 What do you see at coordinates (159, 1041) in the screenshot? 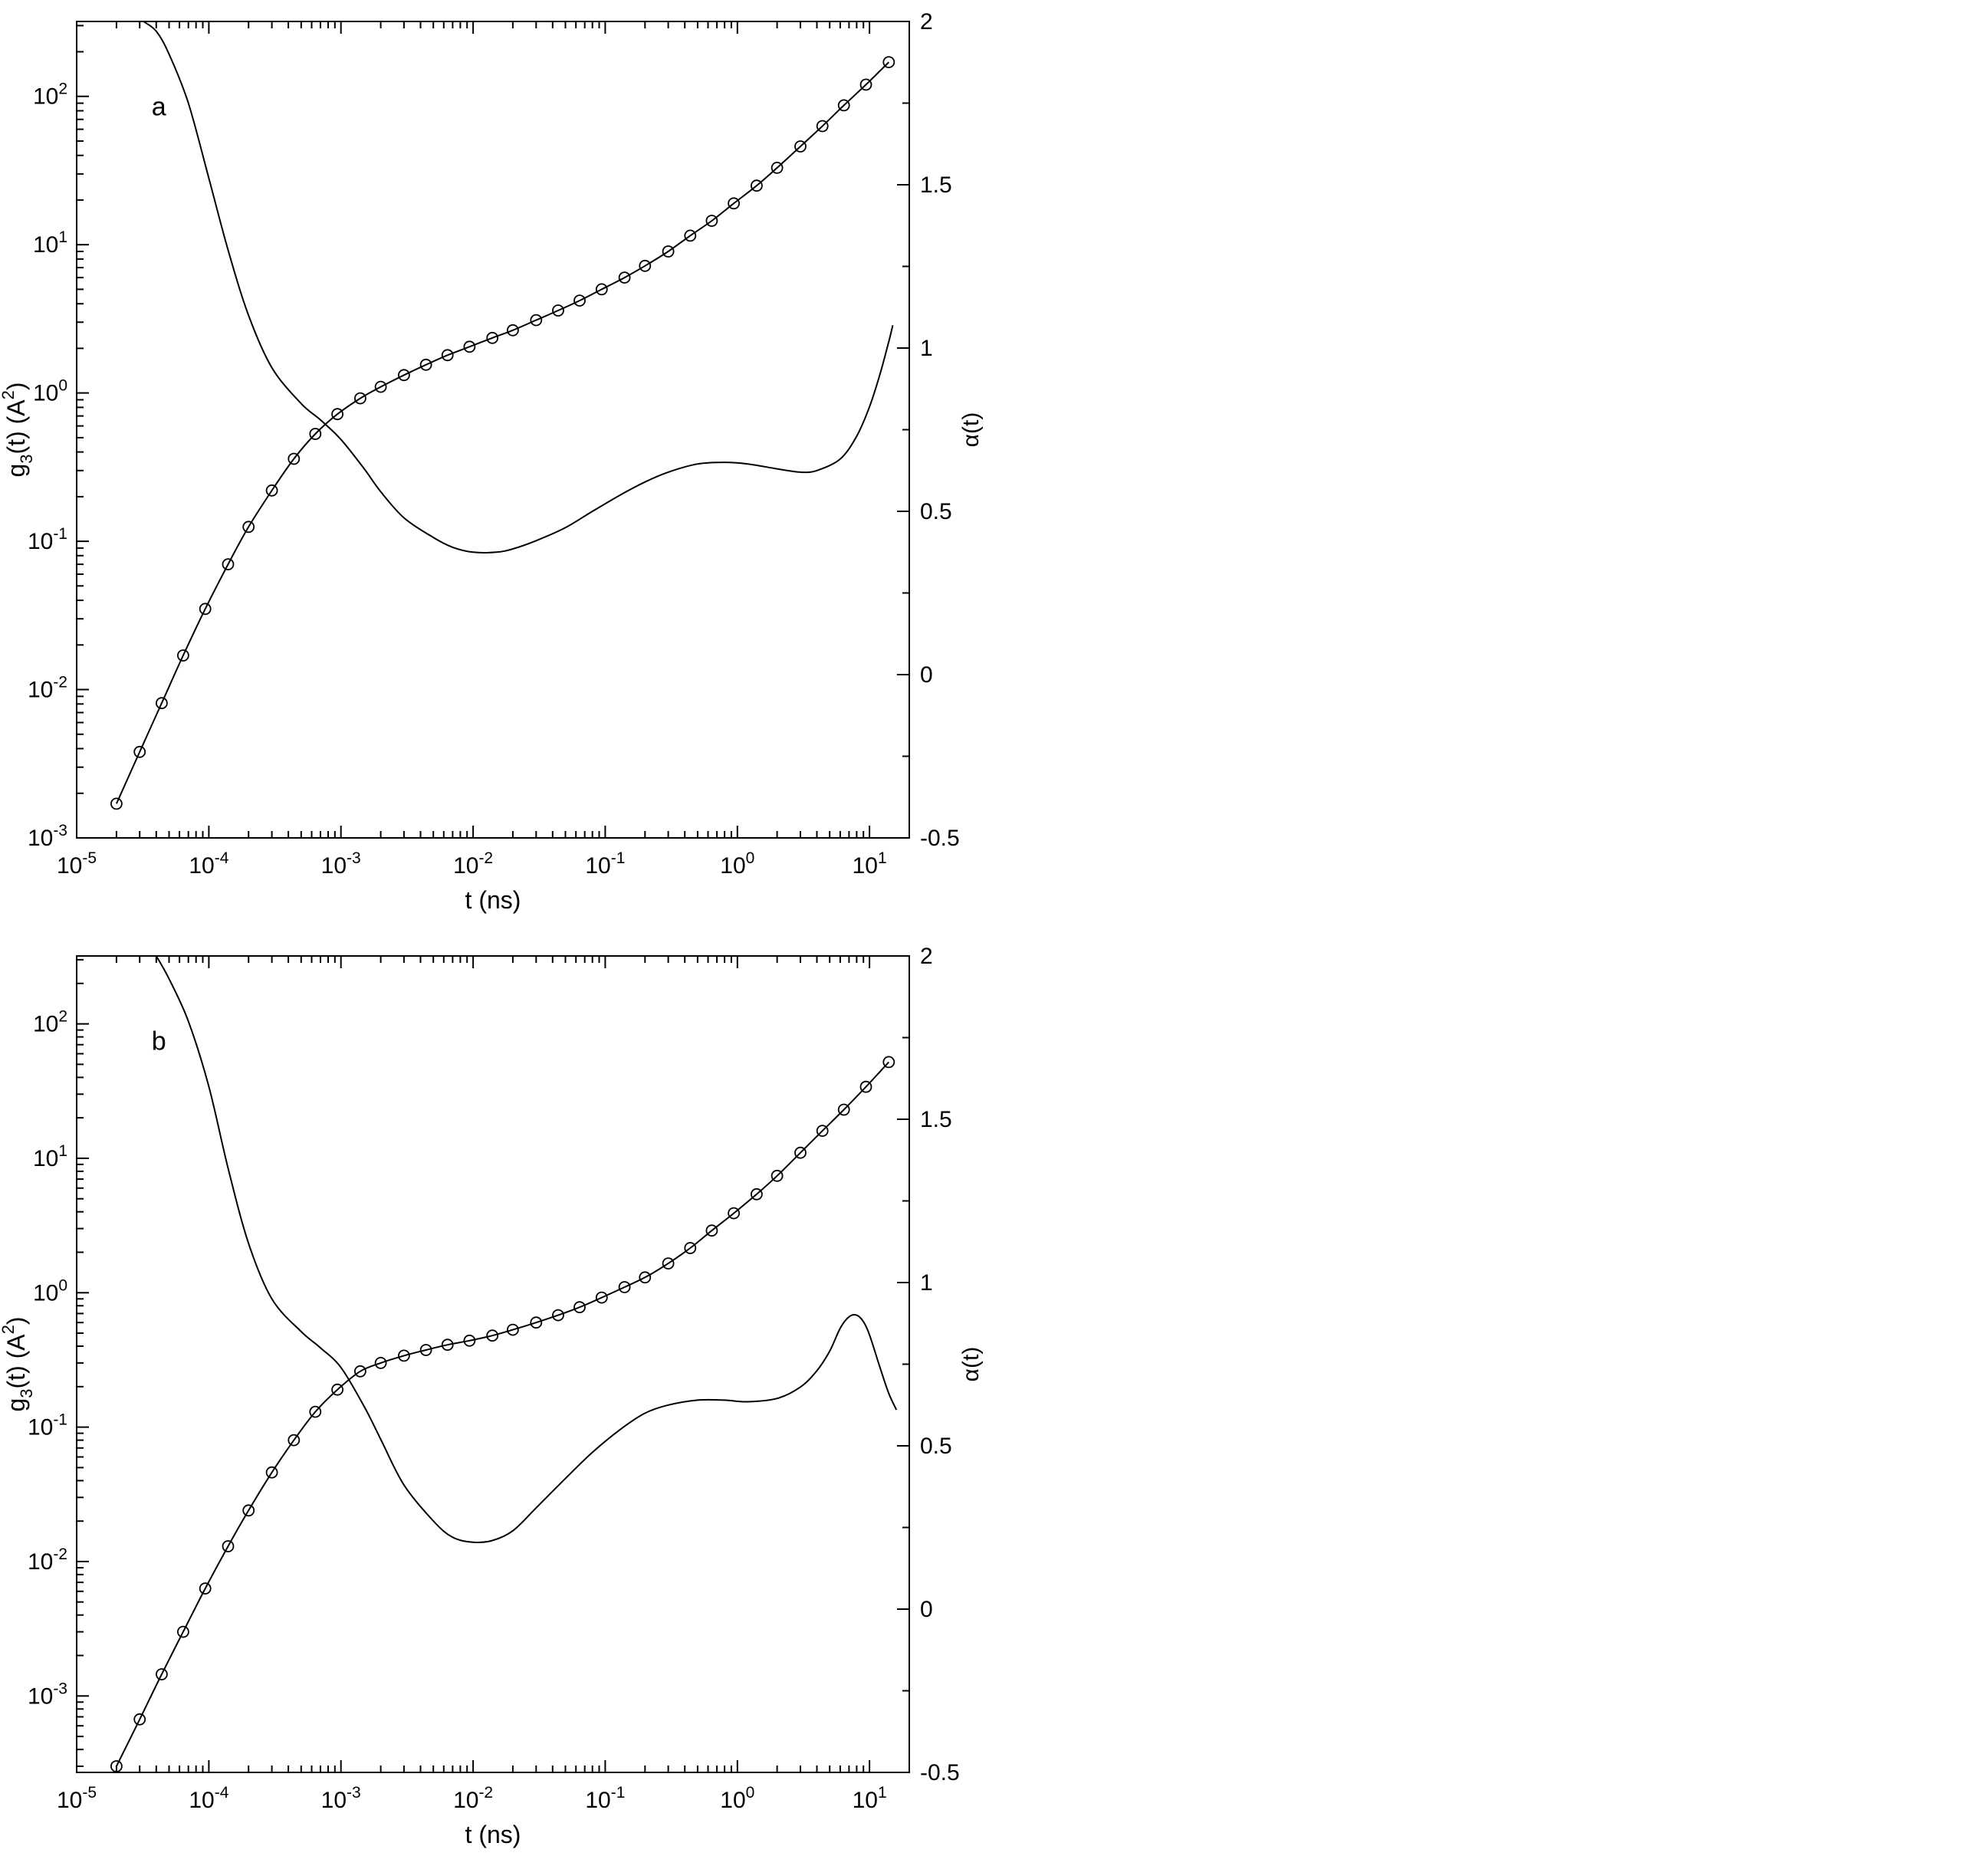
I see `panel-letter: b` at bounding box center [159, 1041].